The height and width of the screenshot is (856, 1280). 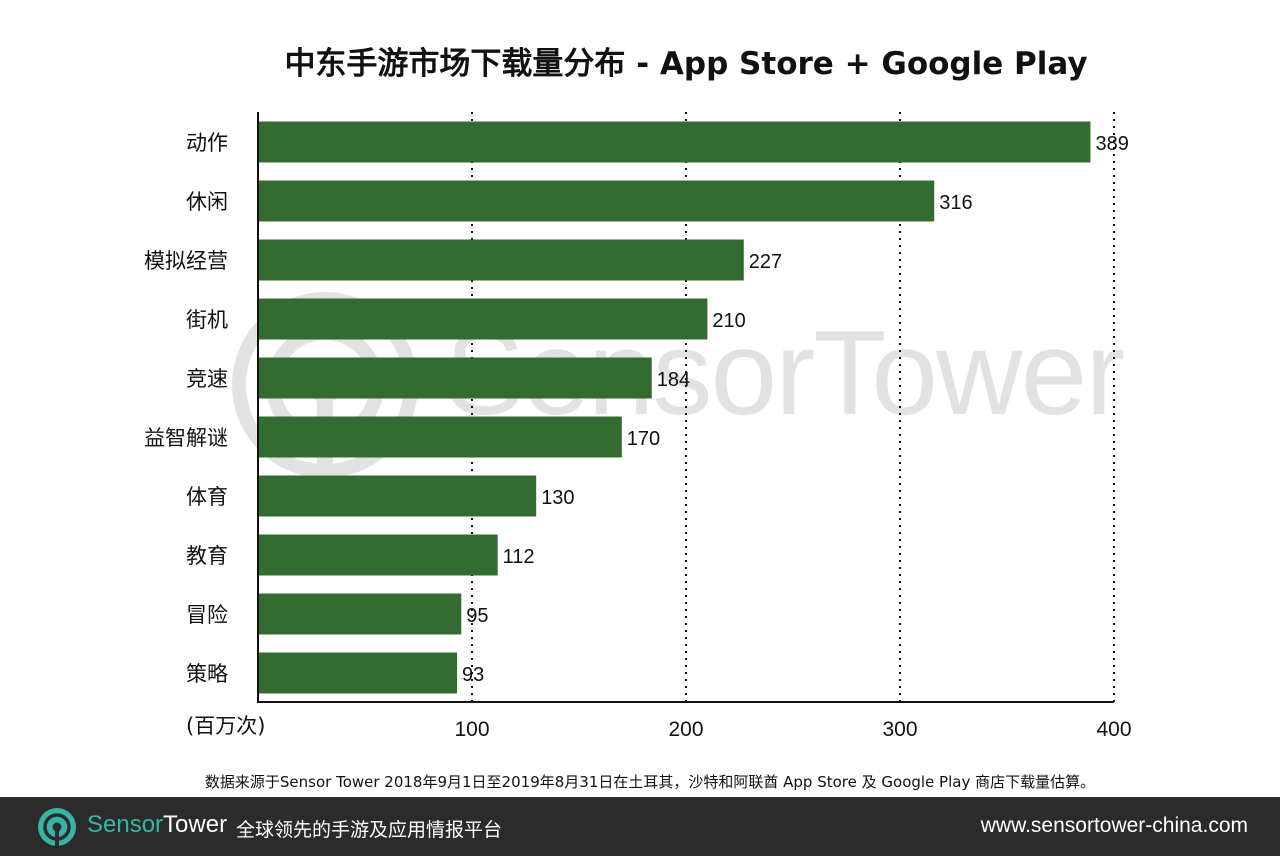 I want to click on footer-url-link: www.sensortower-china.com, so click(x=1114, y=825).